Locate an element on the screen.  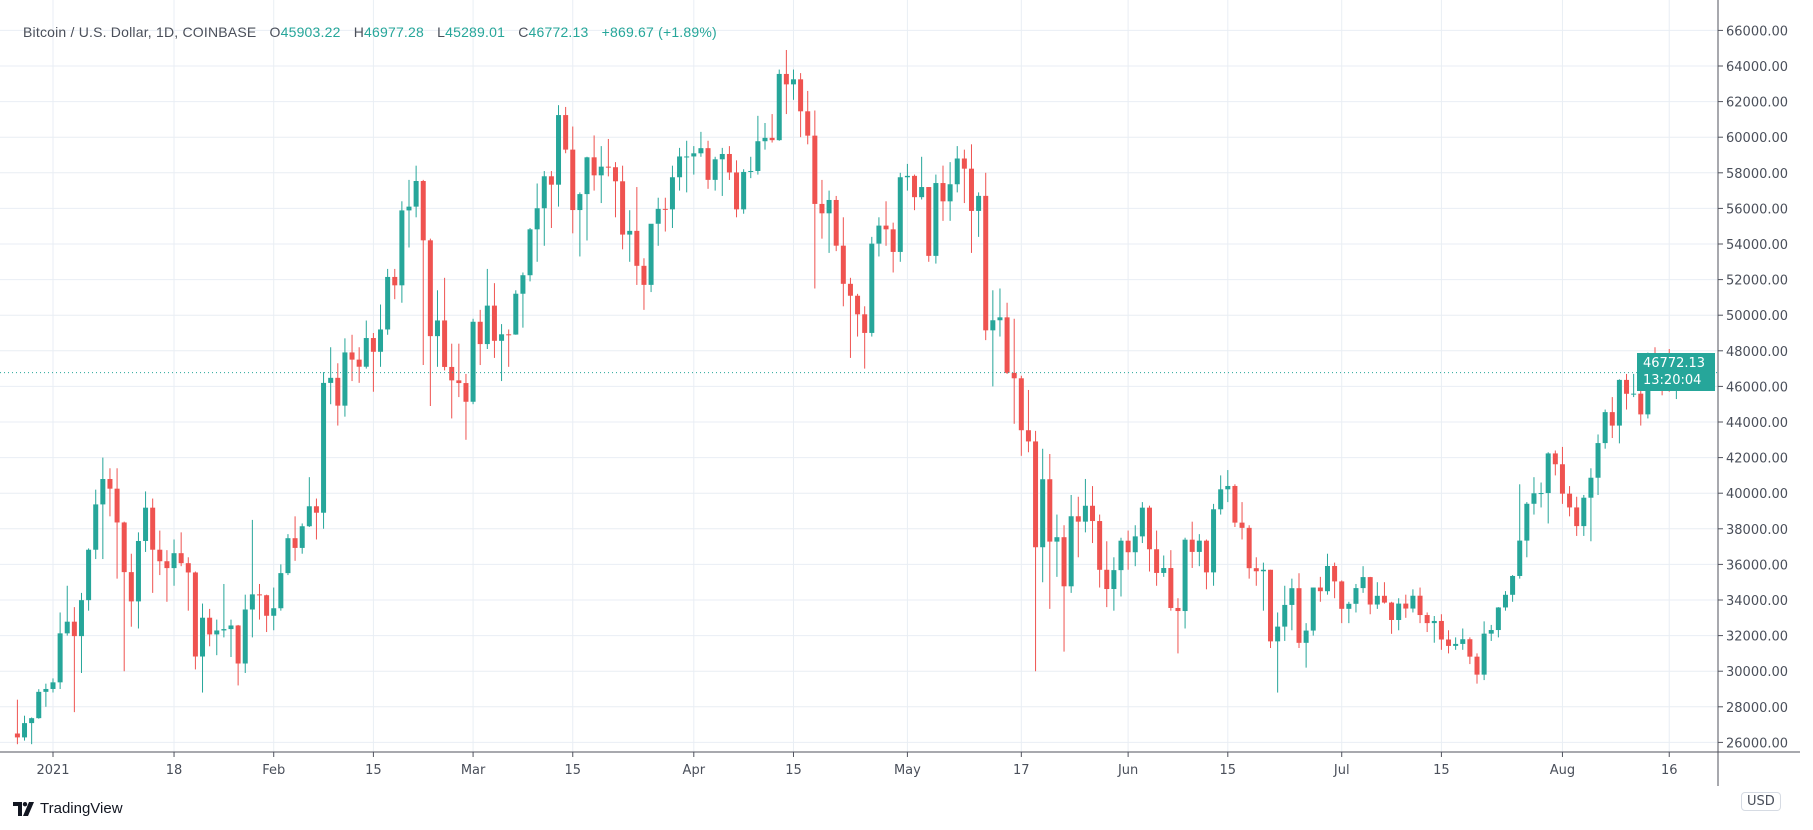
tradingview-logo: TradingView is located at coordinates (68, 808).